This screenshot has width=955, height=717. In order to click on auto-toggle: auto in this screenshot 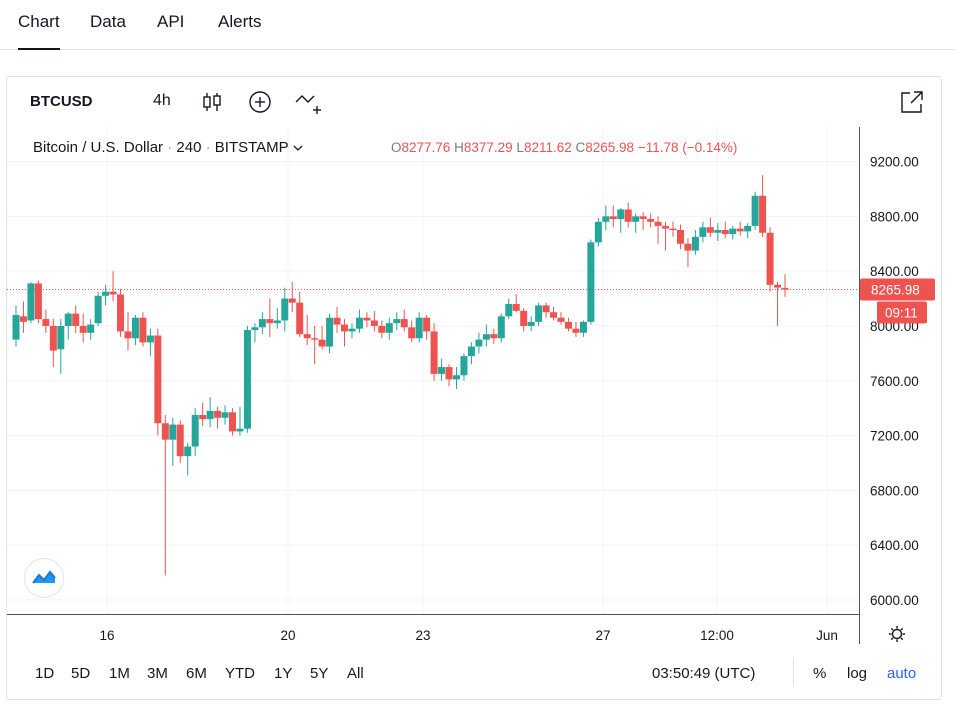, I will do `click(902, 673)`.